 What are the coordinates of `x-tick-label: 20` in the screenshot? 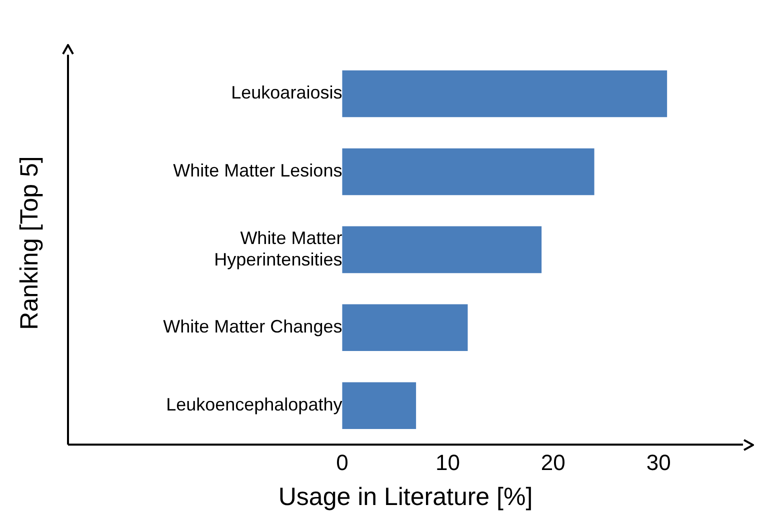 It's located at (553, 462).